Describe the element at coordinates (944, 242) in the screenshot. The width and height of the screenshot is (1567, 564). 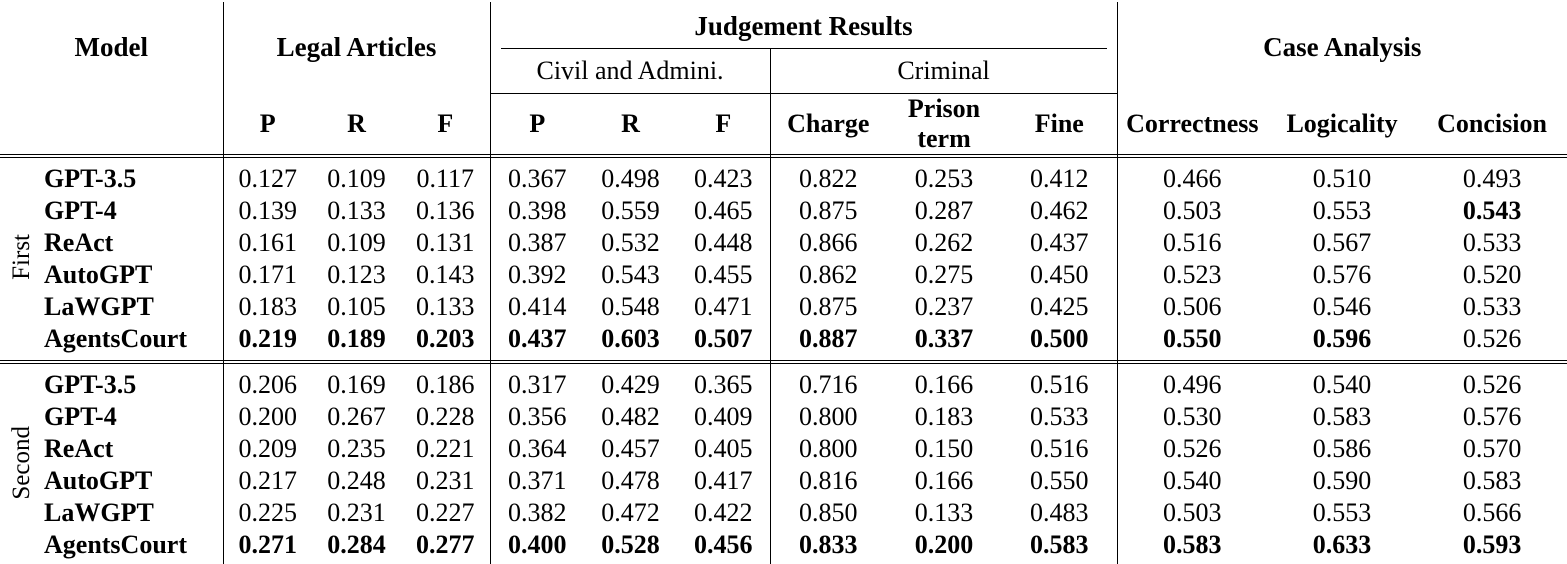
I see `value-cell: 0.262` at that location.